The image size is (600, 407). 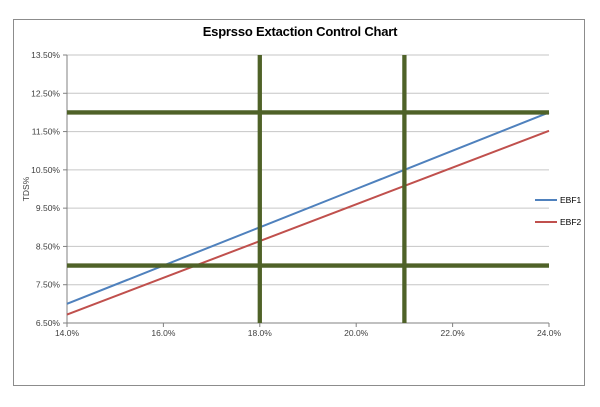 What do you see at coordinates (48, 246) in the screenshot?
I see `y-tick-label: 8.50%` at bounding box center [48, 246].